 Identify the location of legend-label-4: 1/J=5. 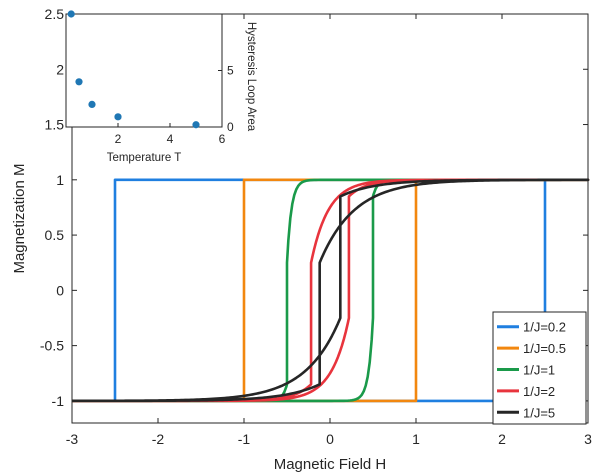
(539, 412).